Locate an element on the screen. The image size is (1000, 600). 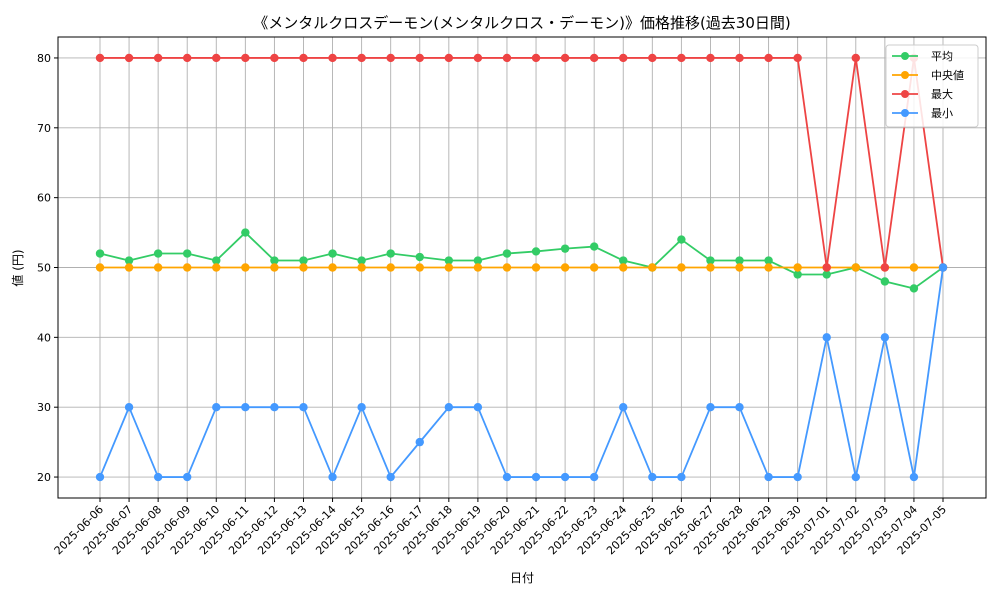
y-tick-label: 40 is located at coordinates (44, 337).